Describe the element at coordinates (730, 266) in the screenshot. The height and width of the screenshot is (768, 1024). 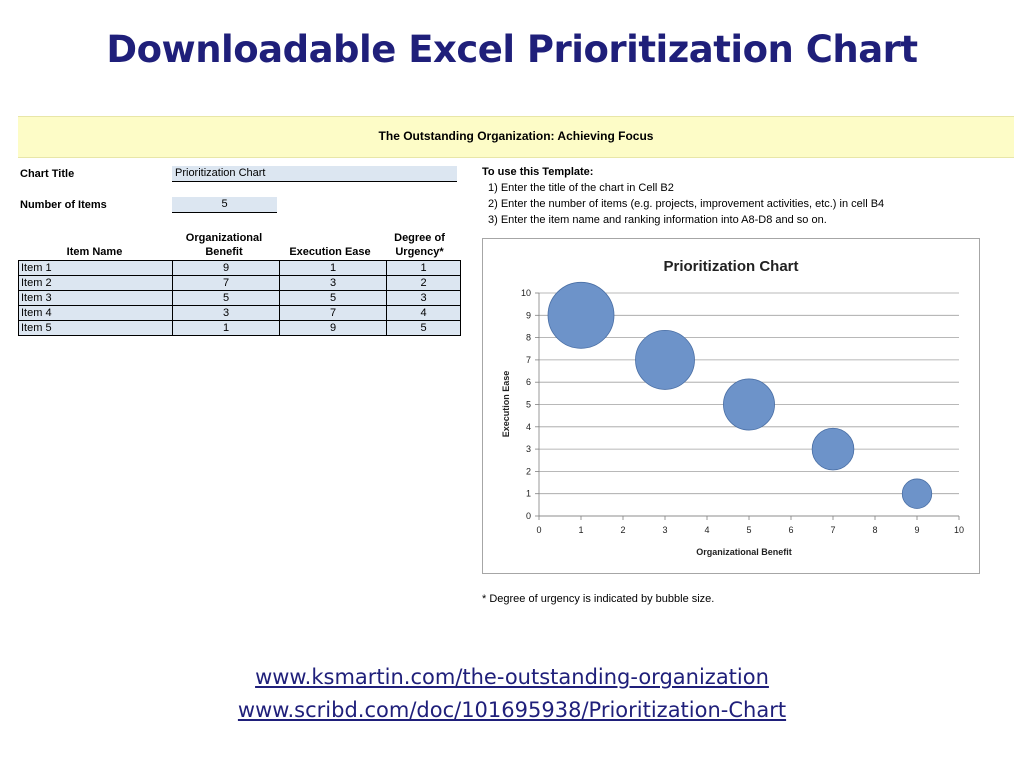
I see `chart-title: Prioritization Chart` at that location.